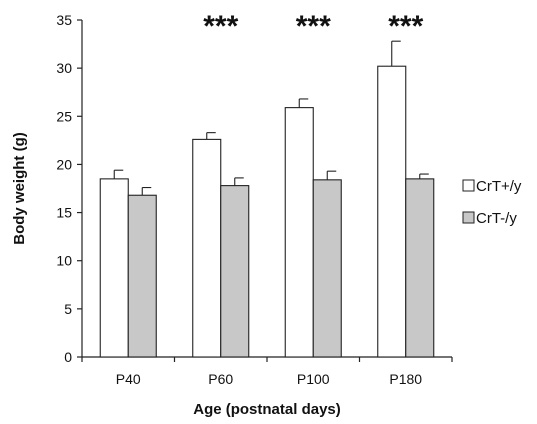 Image resolution: width=537 pixels, height=424 pixels. Describe the element at coordinates (128, 379) in the screenshot. I see `x-tick-label: P40` at that location.